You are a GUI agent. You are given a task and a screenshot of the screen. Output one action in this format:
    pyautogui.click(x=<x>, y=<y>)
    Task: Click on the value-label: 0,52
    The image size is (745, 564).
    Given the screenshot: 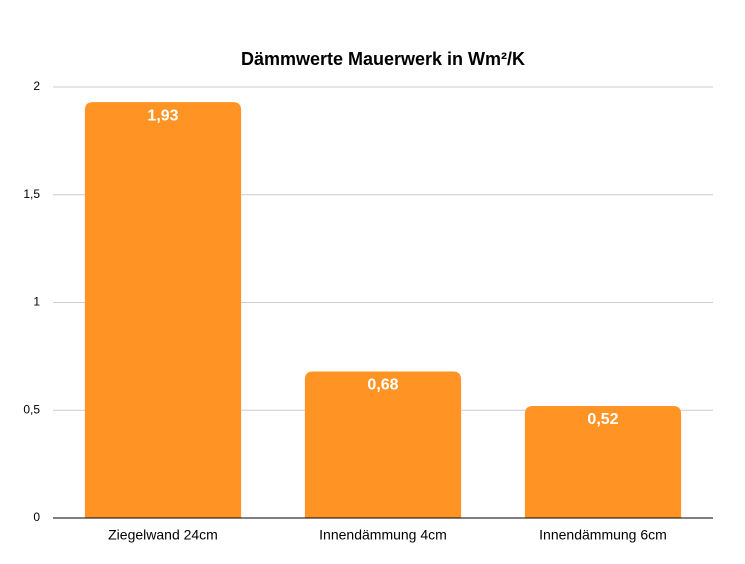 What is the action you would take?
    pyautogui.click(x=602, y=419)
    